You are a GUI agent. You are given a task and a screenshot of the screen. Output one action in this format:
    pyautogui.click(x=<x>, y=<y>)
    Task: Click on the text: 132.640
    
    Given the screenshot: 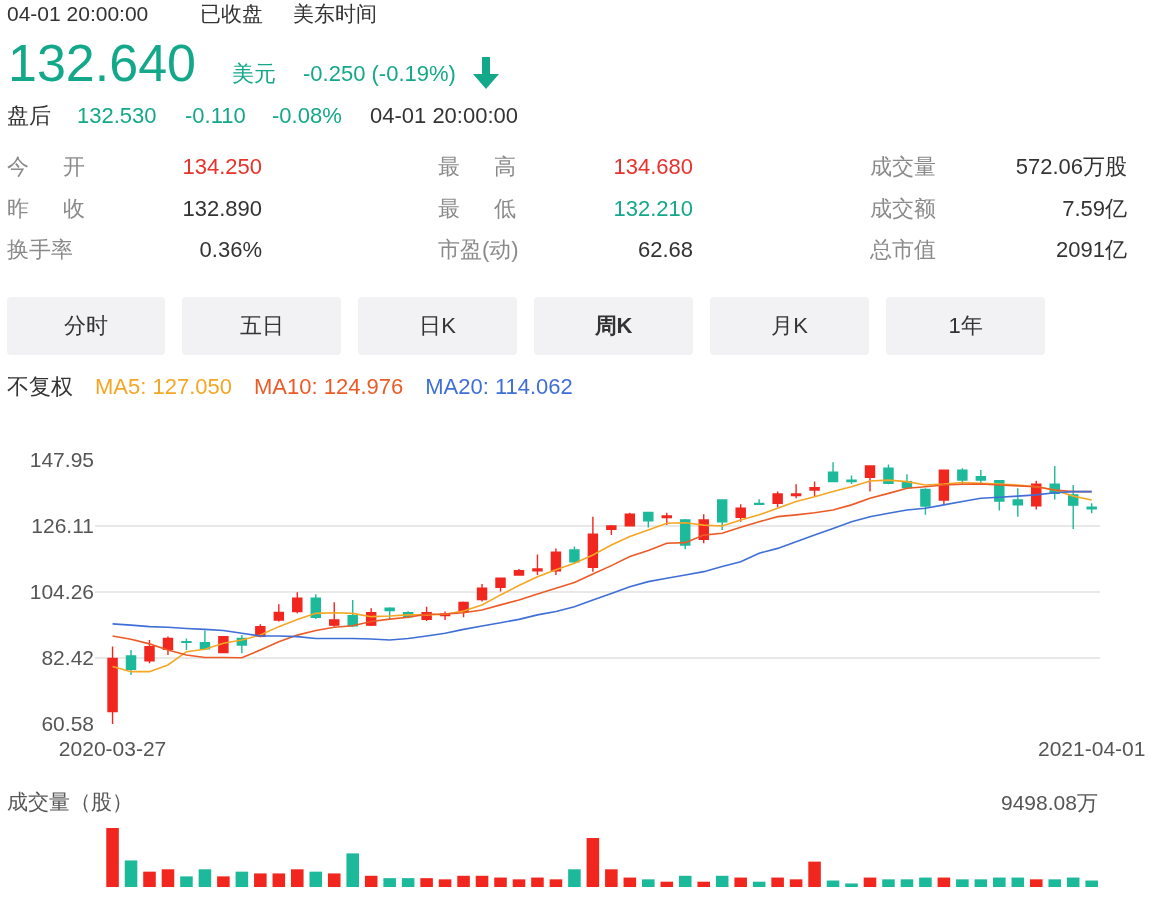 What is the action you would take?
    pyautogui.click(x=102, y=63)
    